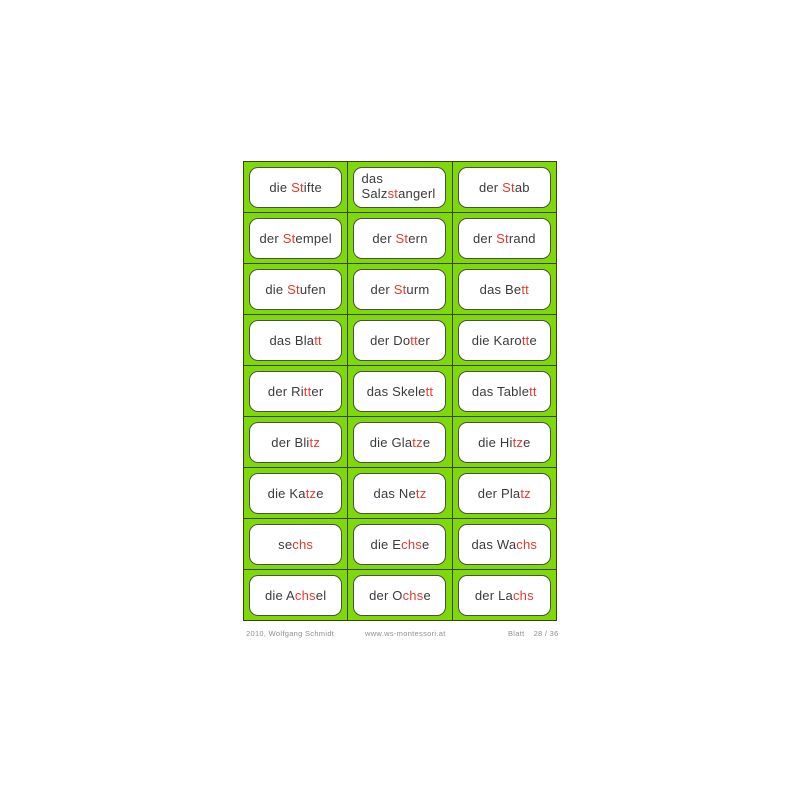 This screenshot has width=800, height=800. I want to click on footer-sheet-label: Blatt, so click(516, 633).